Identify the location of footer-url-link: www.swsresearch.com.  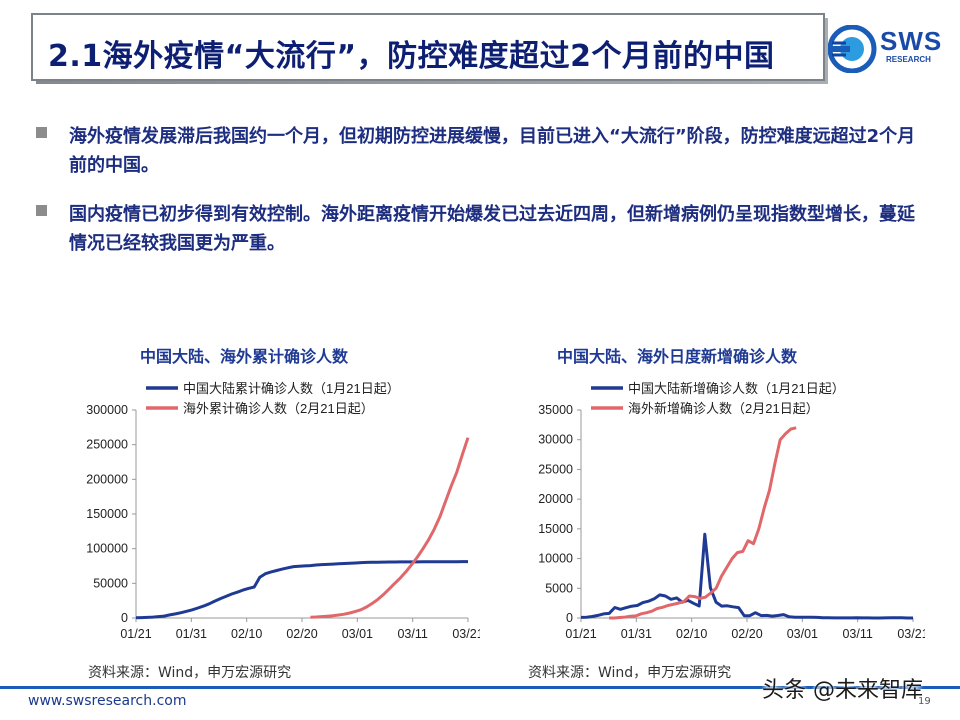
(107, 701).